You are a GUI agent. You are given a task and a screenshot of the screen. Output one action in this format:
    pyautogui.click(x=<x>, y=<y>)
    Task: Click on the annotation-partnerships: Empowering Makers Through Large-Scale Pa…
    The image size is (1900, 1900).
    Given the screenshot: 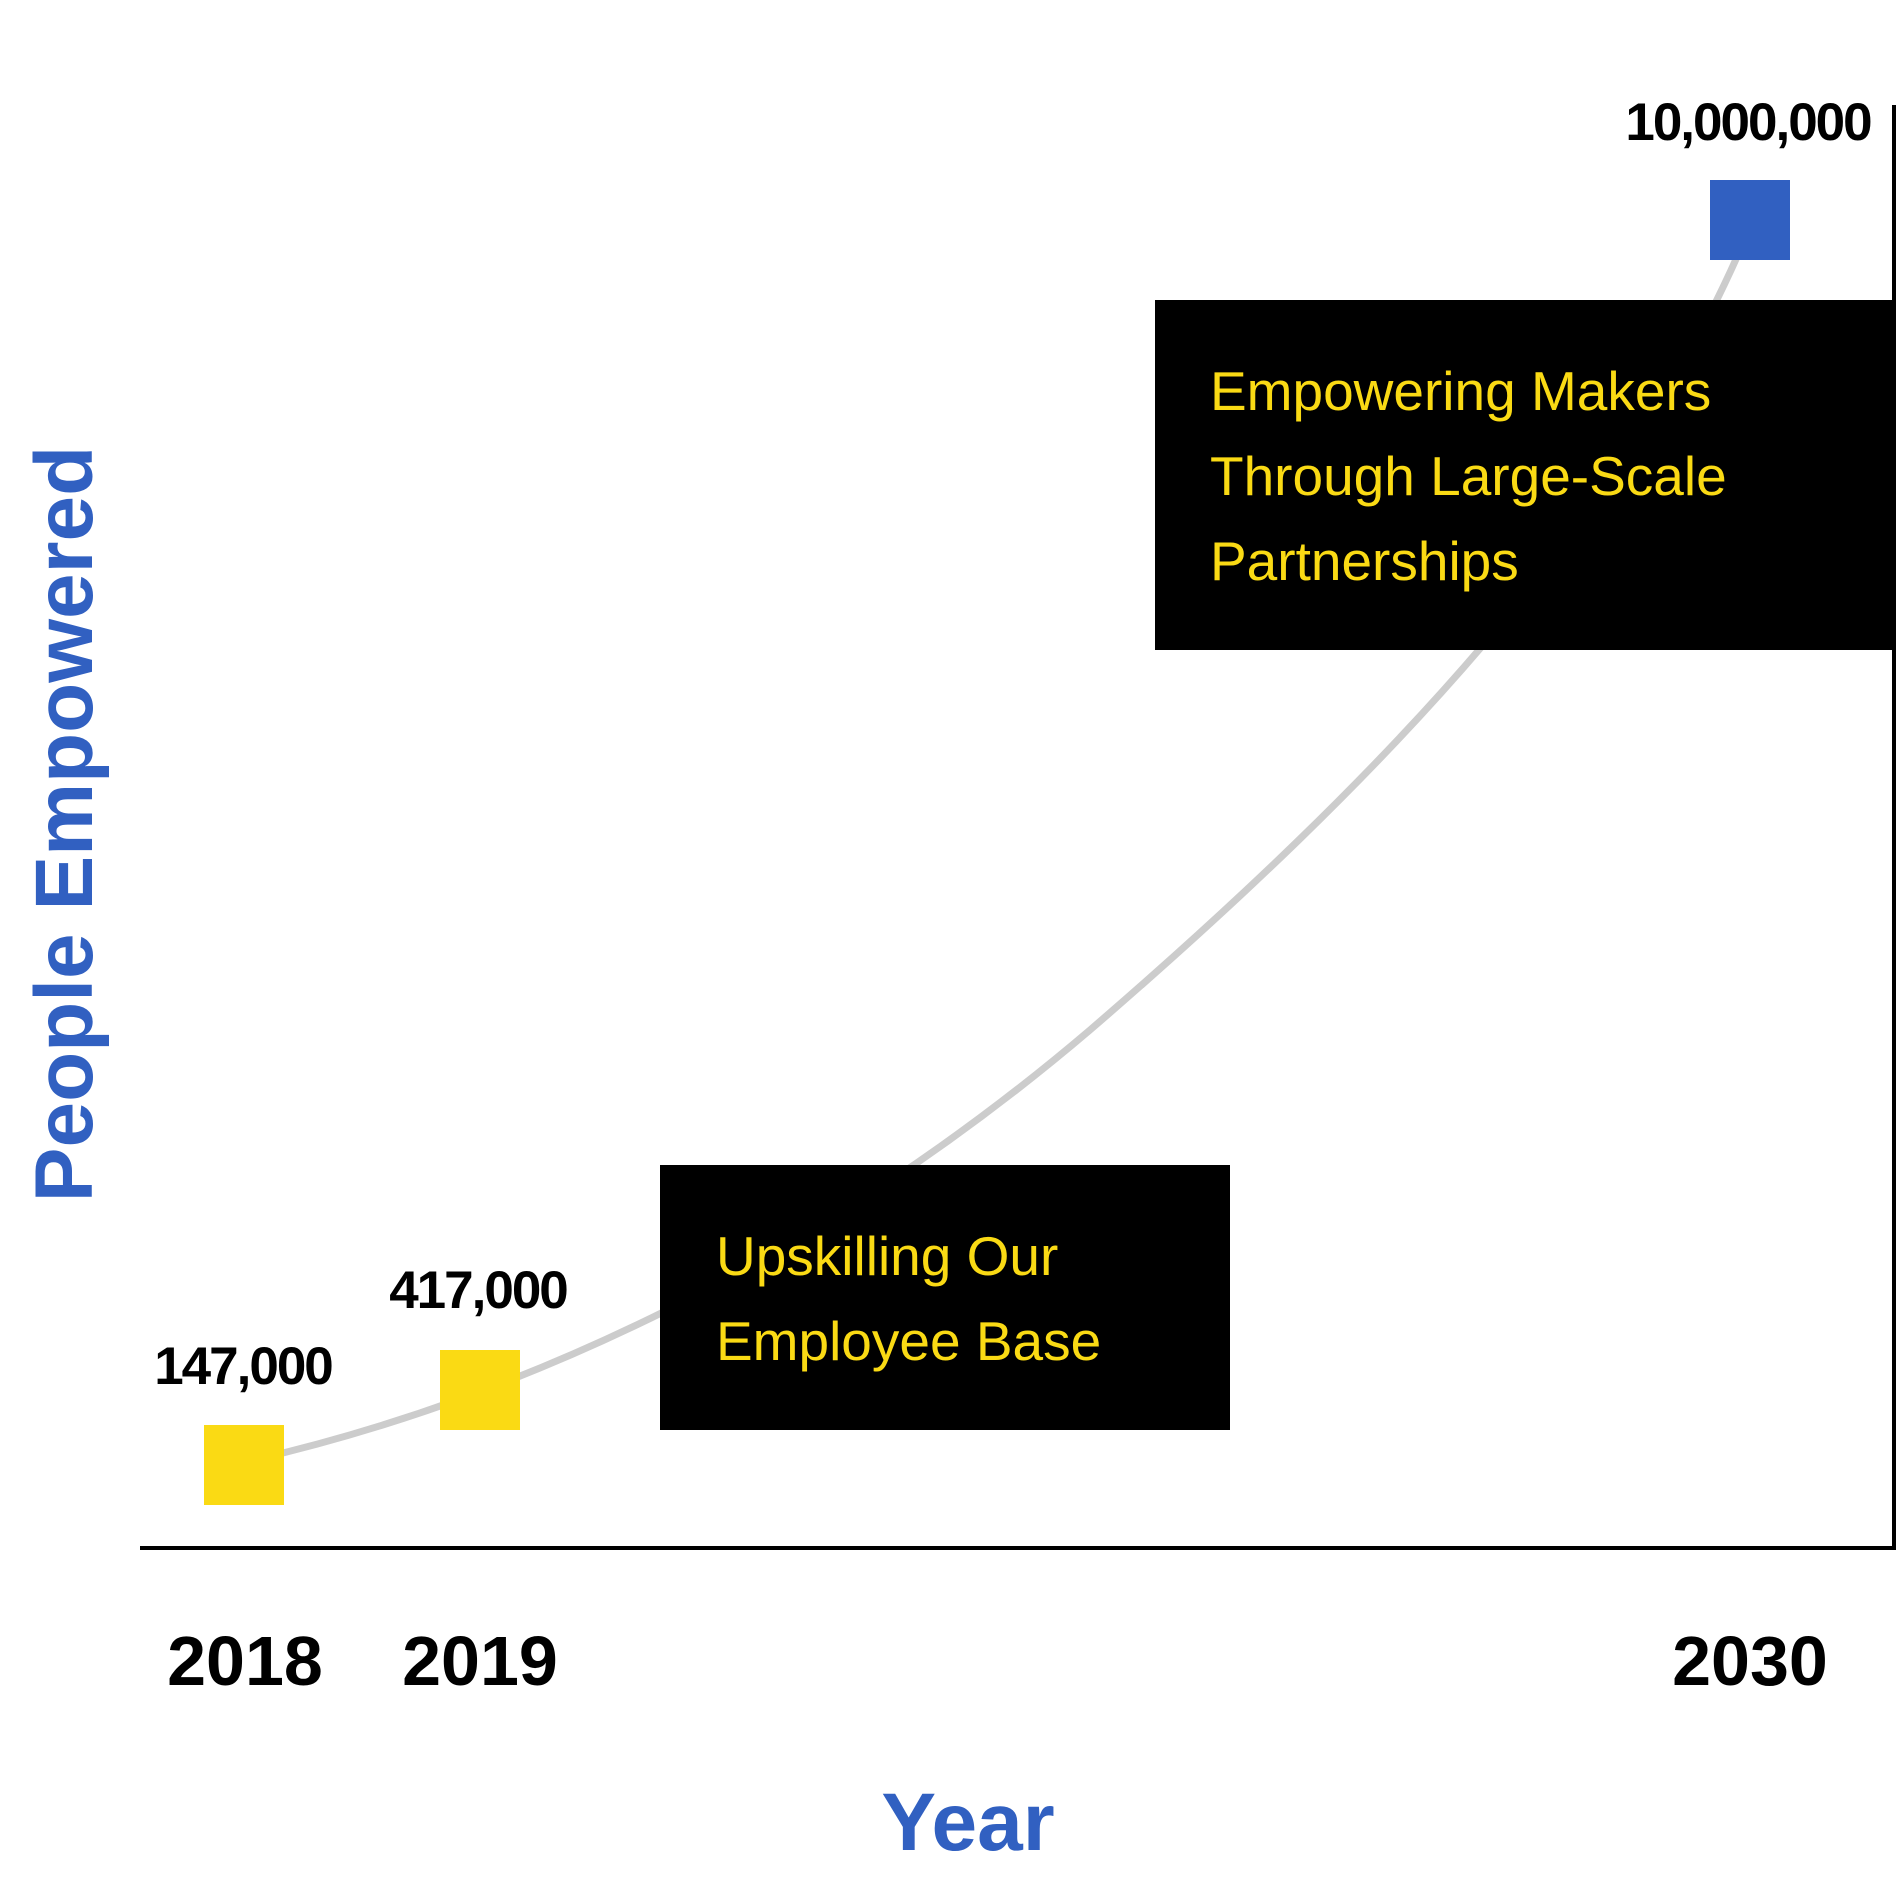 What is the action you would take?
    pyautogui.click(x=1525, y=475)
    